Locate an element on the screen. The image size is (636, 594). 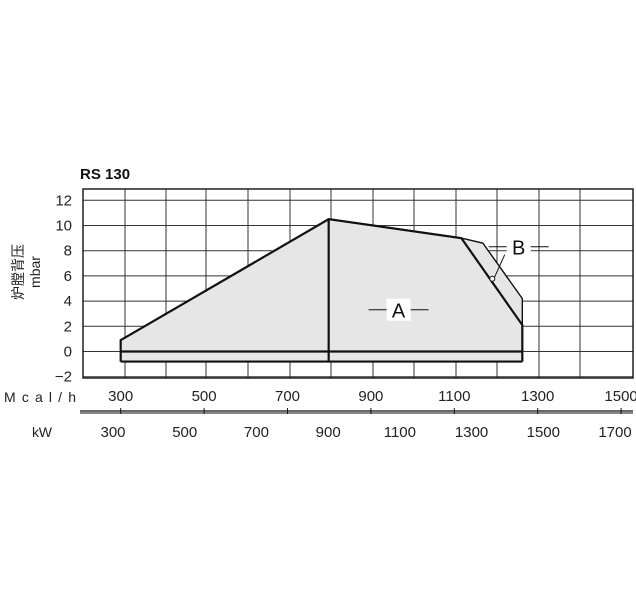
x-axis-kw: kW 300 500 700 900 1100 1300 1500 1700 is located at coordinates (332, 426).